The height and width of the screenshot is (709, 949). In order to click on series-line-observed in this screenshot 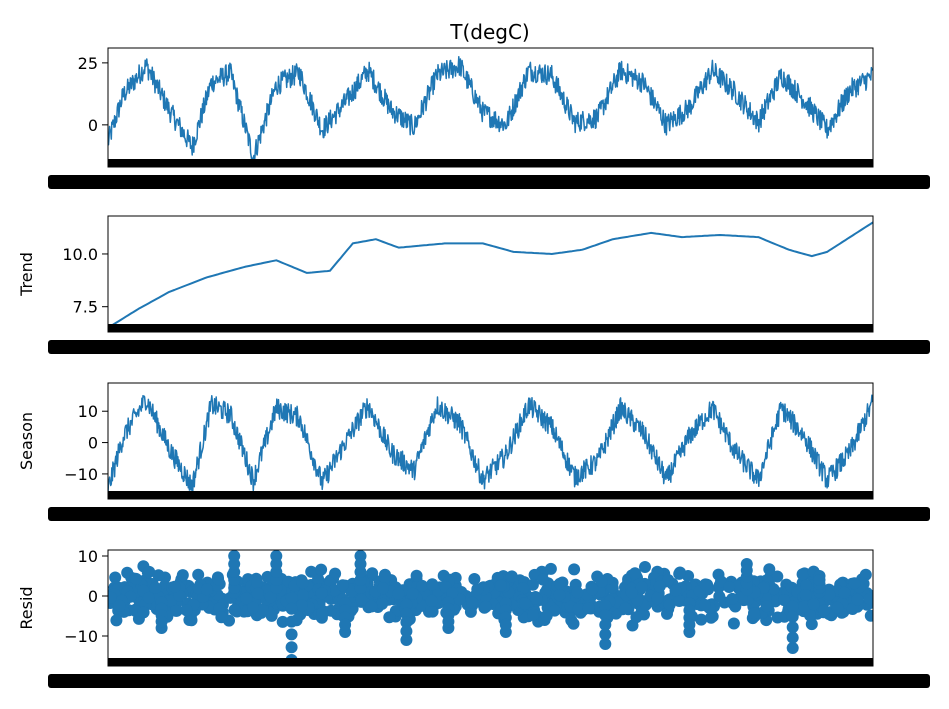, I will do `click(490, 109)`.